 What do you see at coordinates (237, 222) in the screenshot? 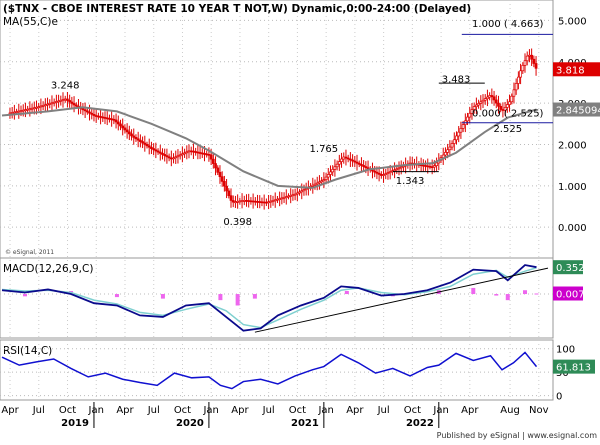
I see `price-annotation: 0.398` at bounding box center [237, 222].